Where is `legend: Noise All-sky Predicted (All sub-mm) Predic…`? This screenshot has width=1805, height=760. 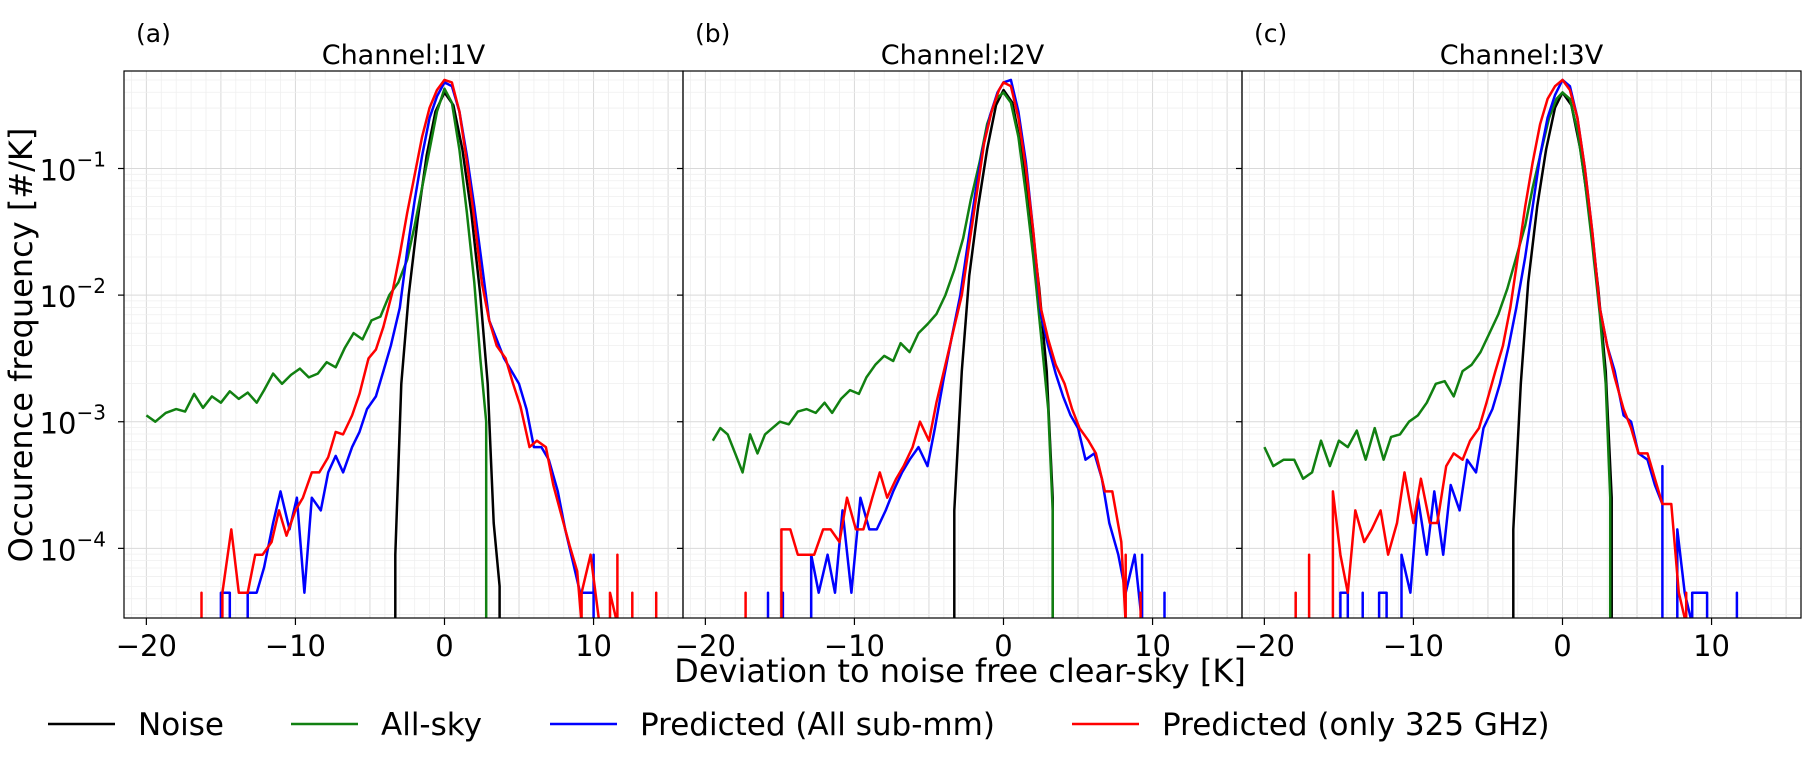 legend: Noise All-sky Predicted (All sub-mm) Predic… is located at coordinates (799, 725).